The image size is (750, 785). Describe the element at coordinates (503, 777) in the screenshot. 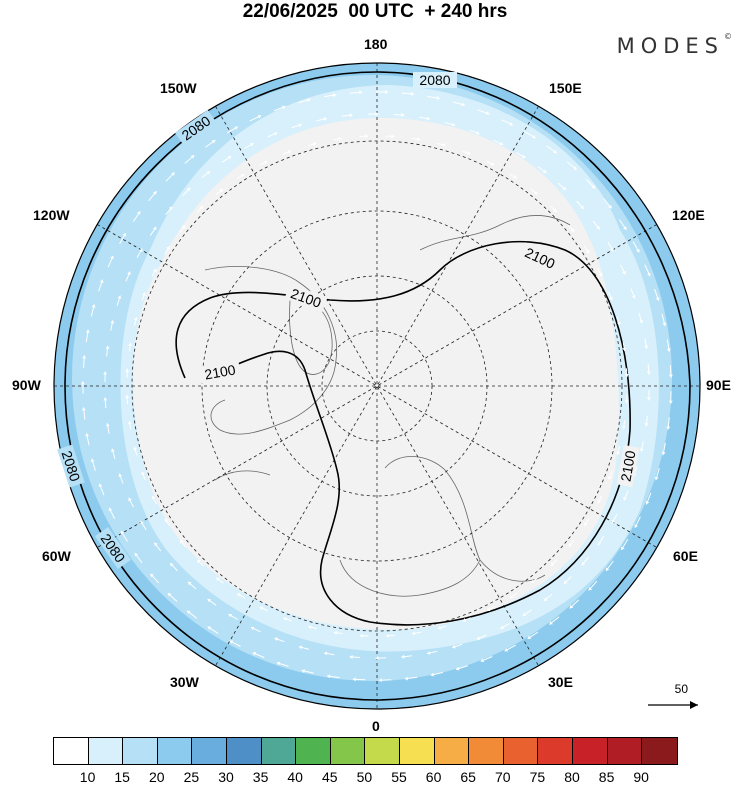

I see `legend-tick-label: 70` at that location.